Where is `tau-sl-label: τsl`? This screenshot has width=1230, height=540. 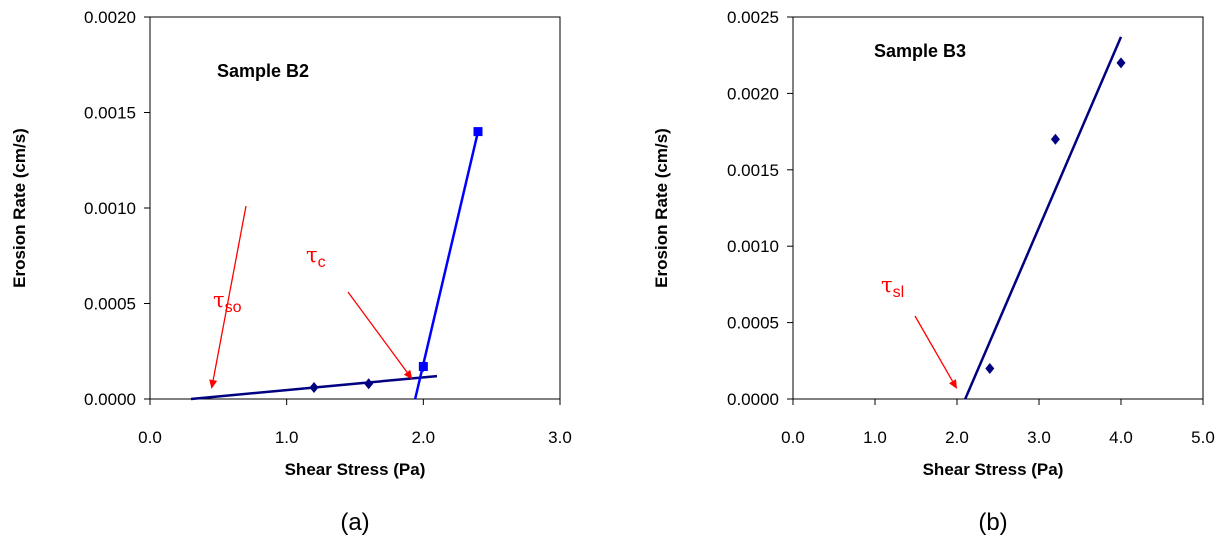 tau-sl-label: τsl is located at coordinates (892, 287).